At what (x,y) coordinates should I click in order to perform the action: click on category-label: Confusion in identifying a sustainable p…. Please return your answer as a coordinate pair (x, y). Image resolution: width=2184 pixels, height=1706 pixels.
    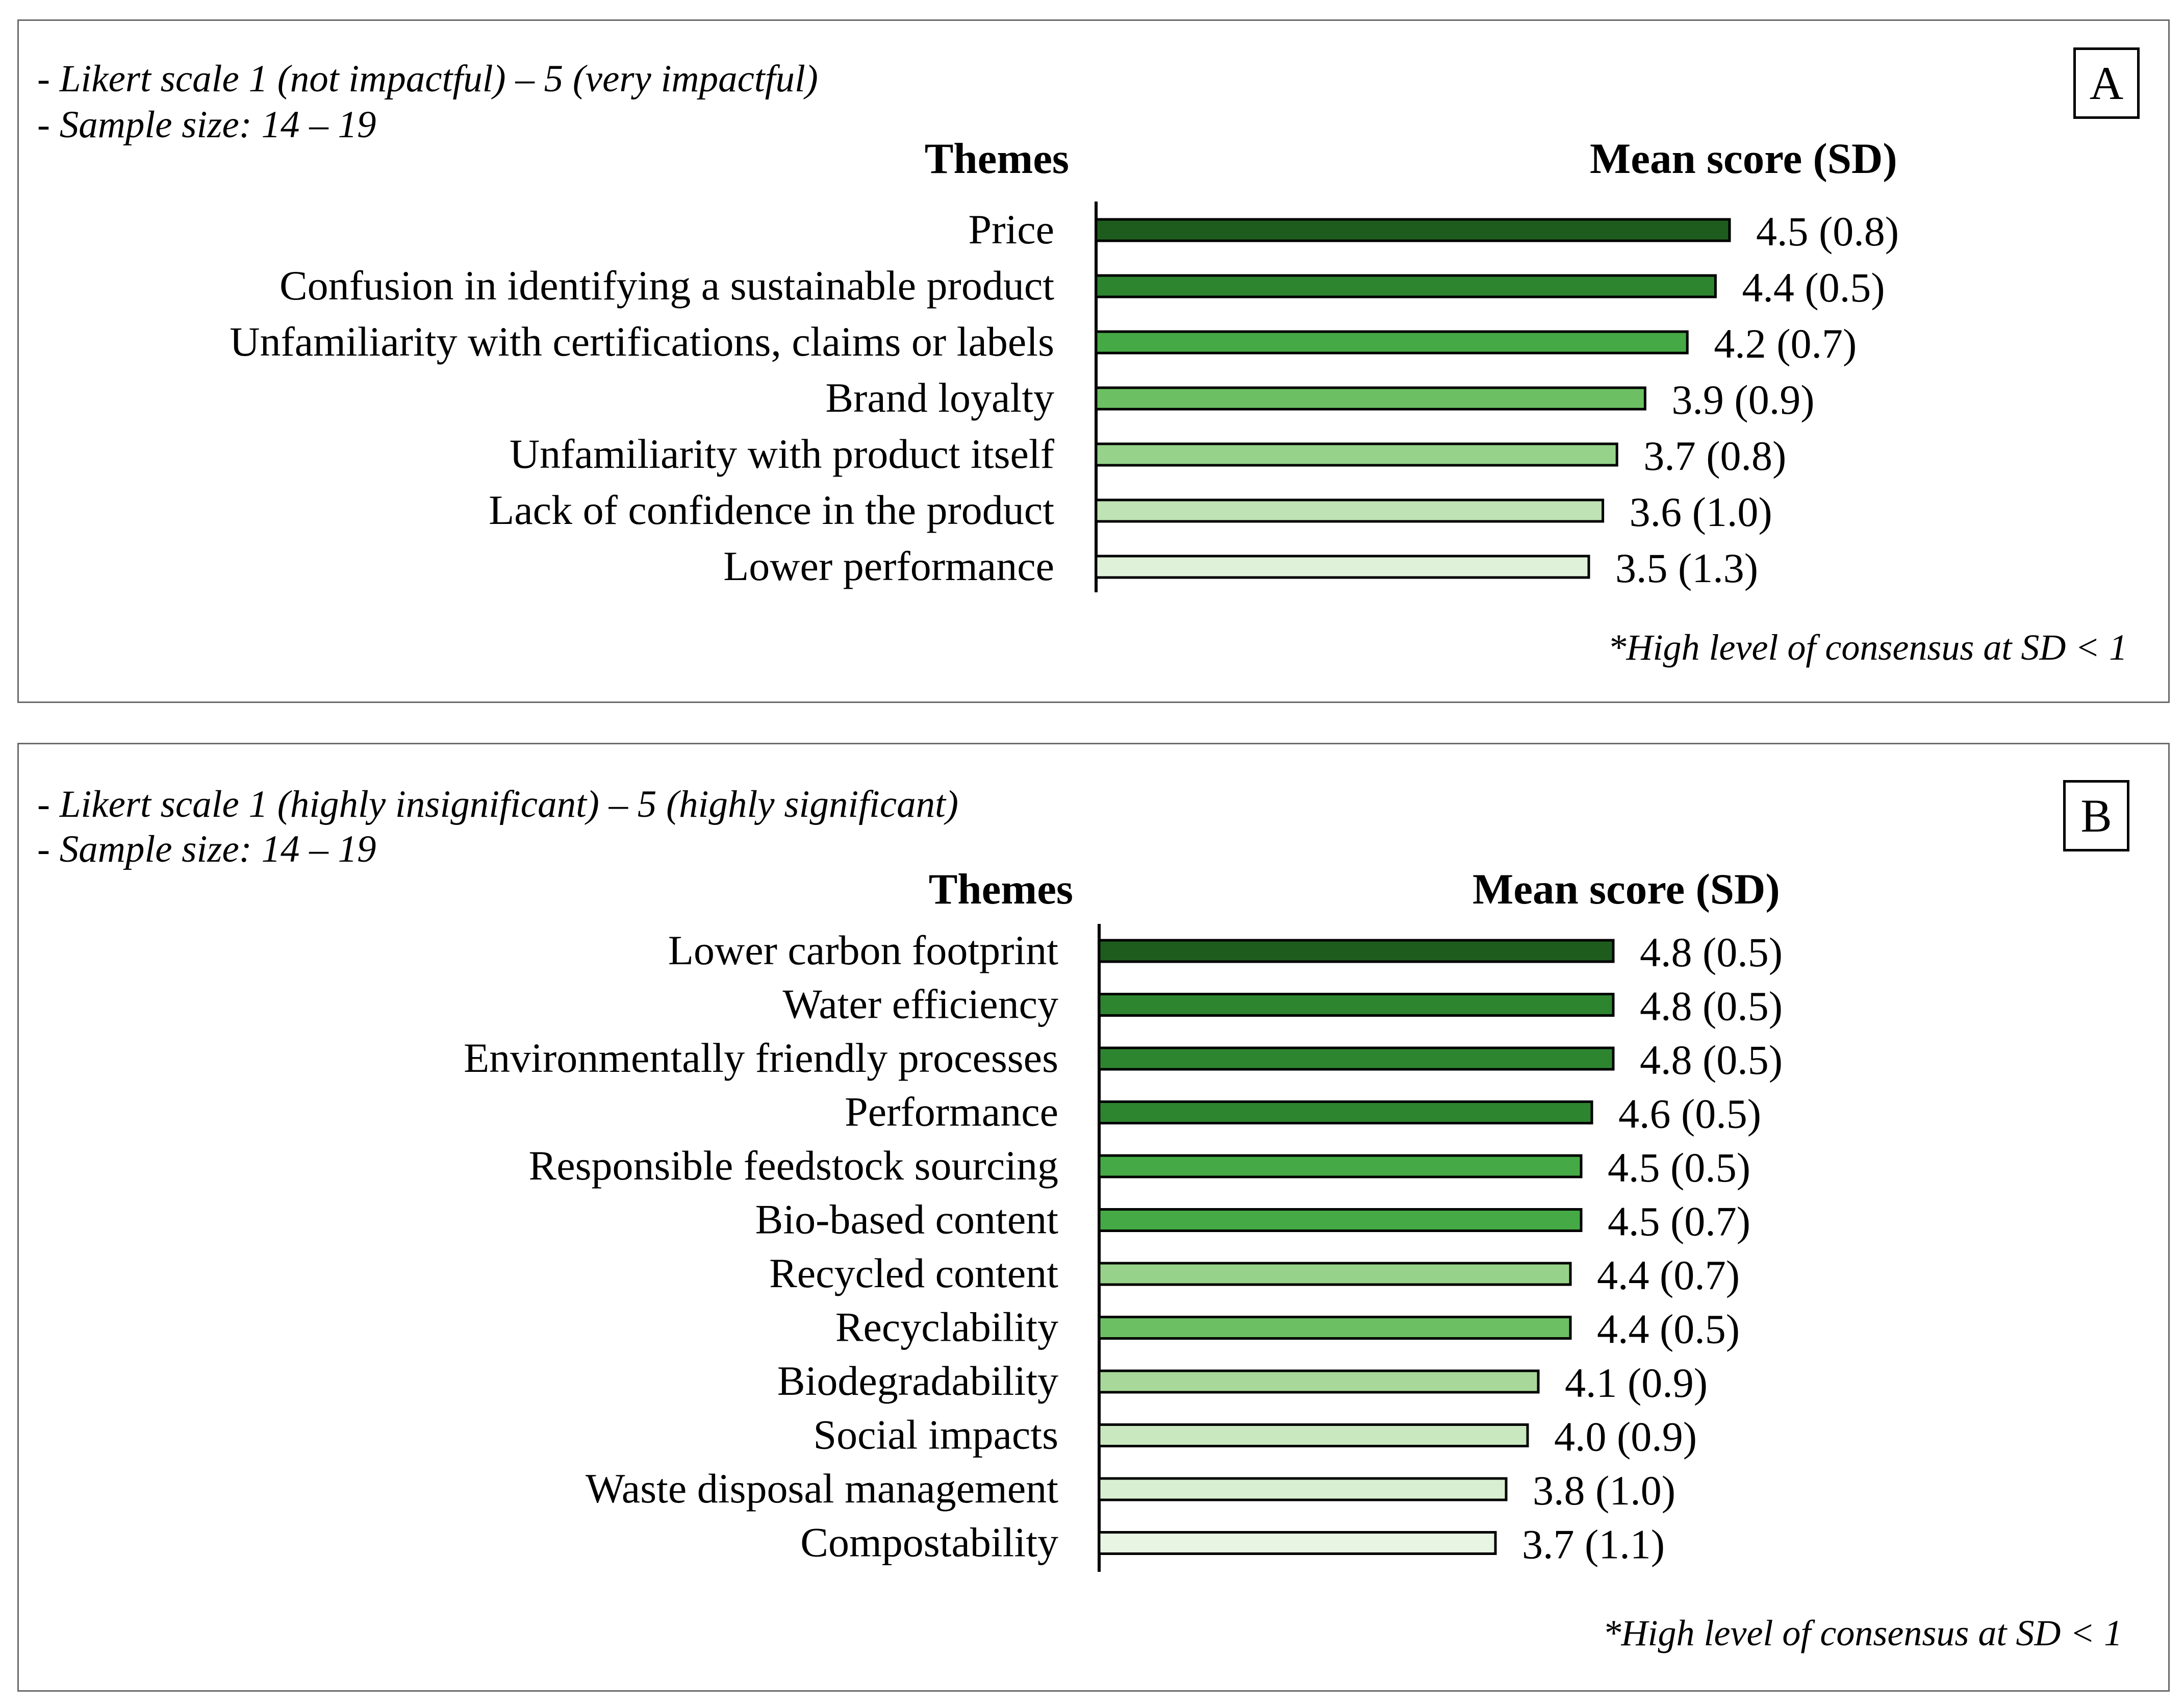
    Looking at the image, I should click on (667, 285).